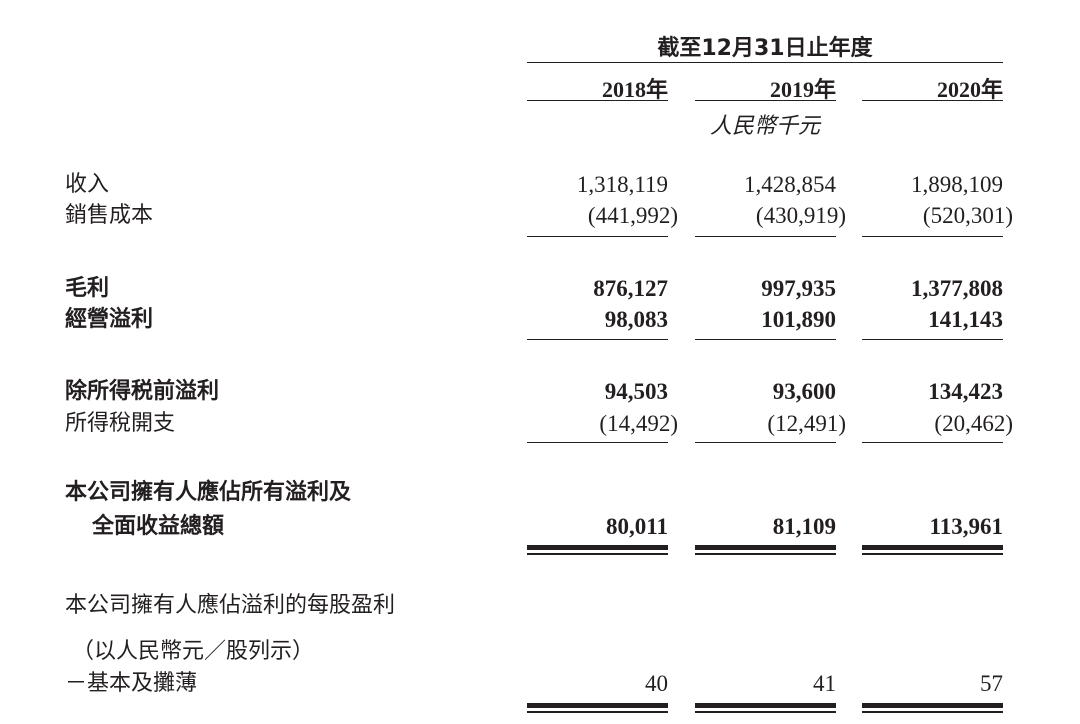  Describe the element at coordinates (798, 288) in the screenshot. I see `gross-profit-2019: 997,935` at that location.